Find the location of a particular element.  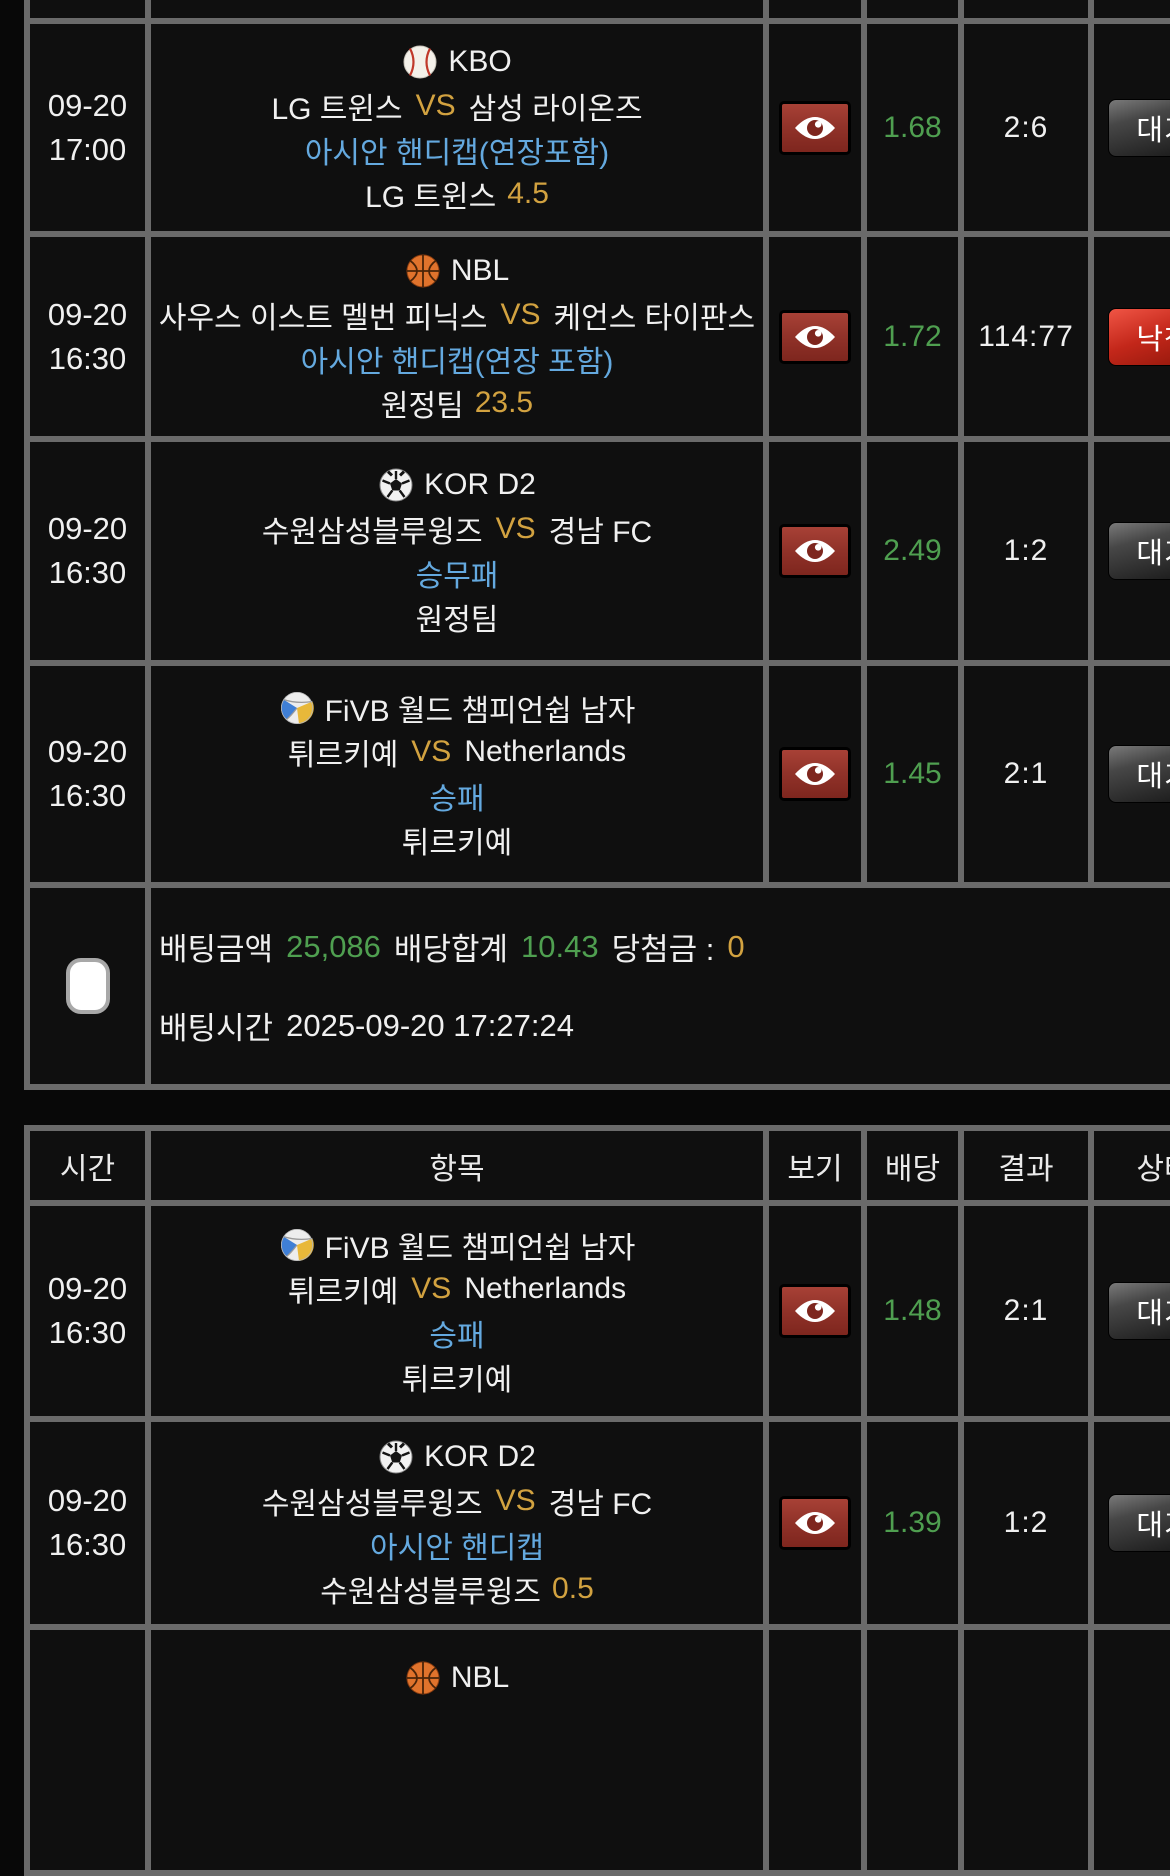

pick-line: 원정팀 is located at coordinates (457, 617).